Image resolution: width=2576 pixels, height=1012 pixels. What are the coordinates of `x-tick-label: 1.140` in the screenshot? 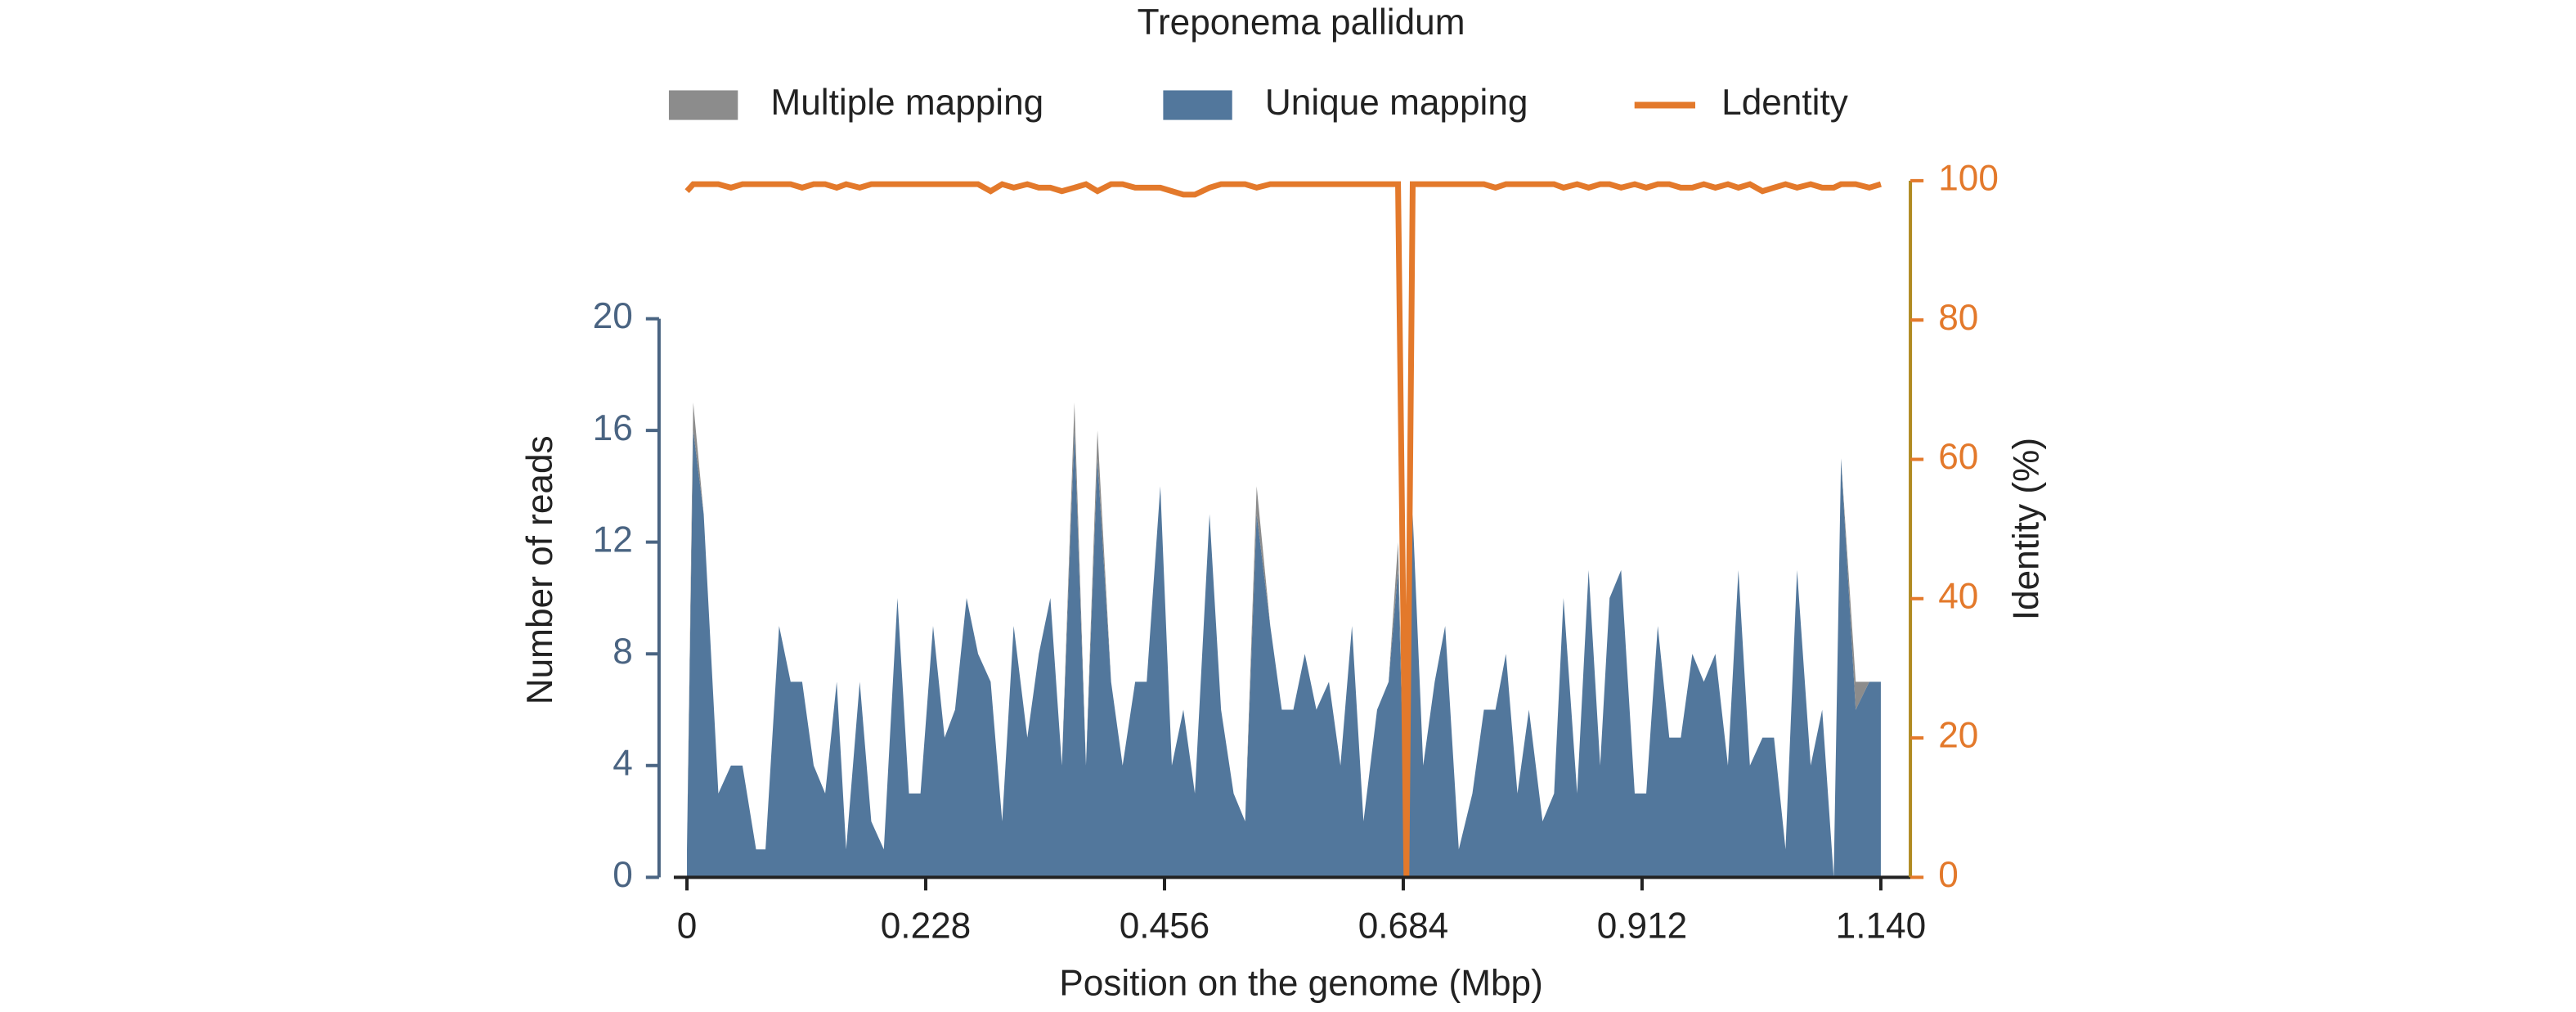 It's located at (1881, 926).